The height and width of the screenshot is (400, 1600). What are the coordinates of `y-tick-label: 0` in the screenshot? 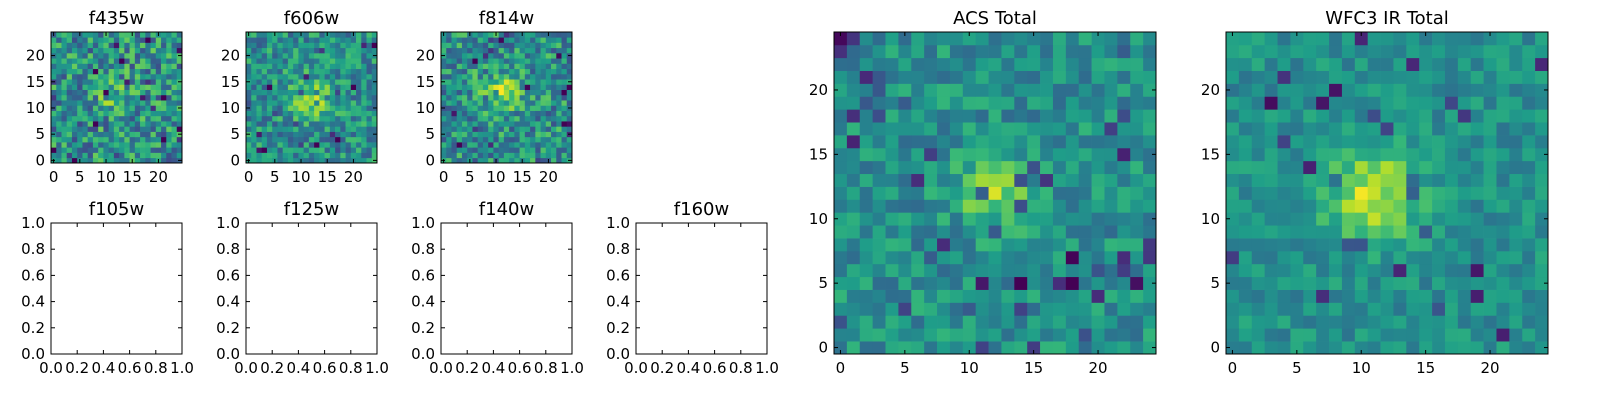 It's located at (40, 160).